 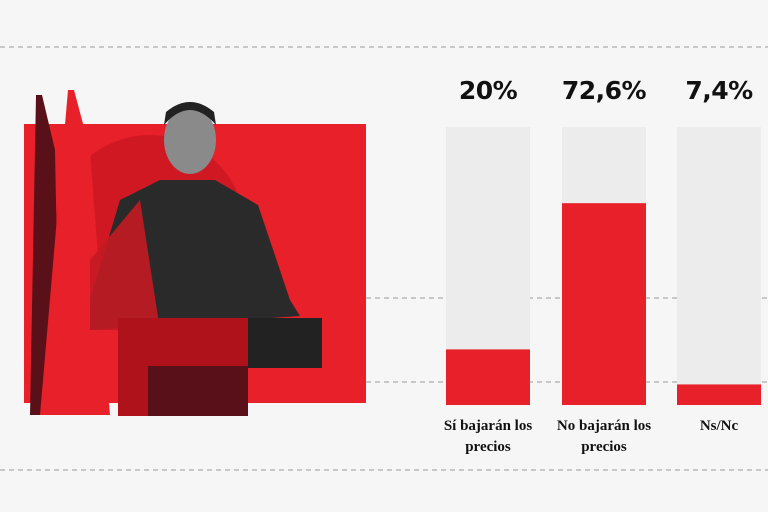 What do you see at coordinates (125, 265) in the screenshot?
I see `red-overlay` at bounding box center [125, 265].